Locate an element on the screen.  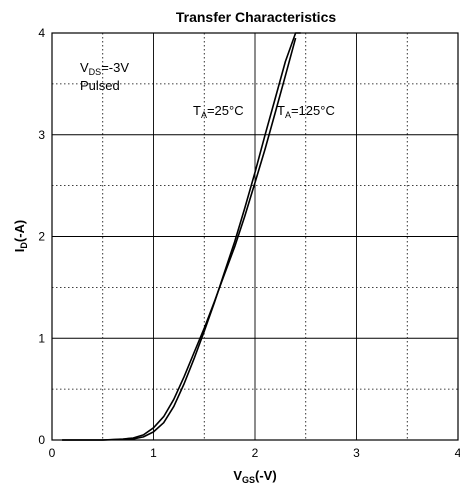
x-axis-label: VGS(-V) is located at coordinates (254, 476).